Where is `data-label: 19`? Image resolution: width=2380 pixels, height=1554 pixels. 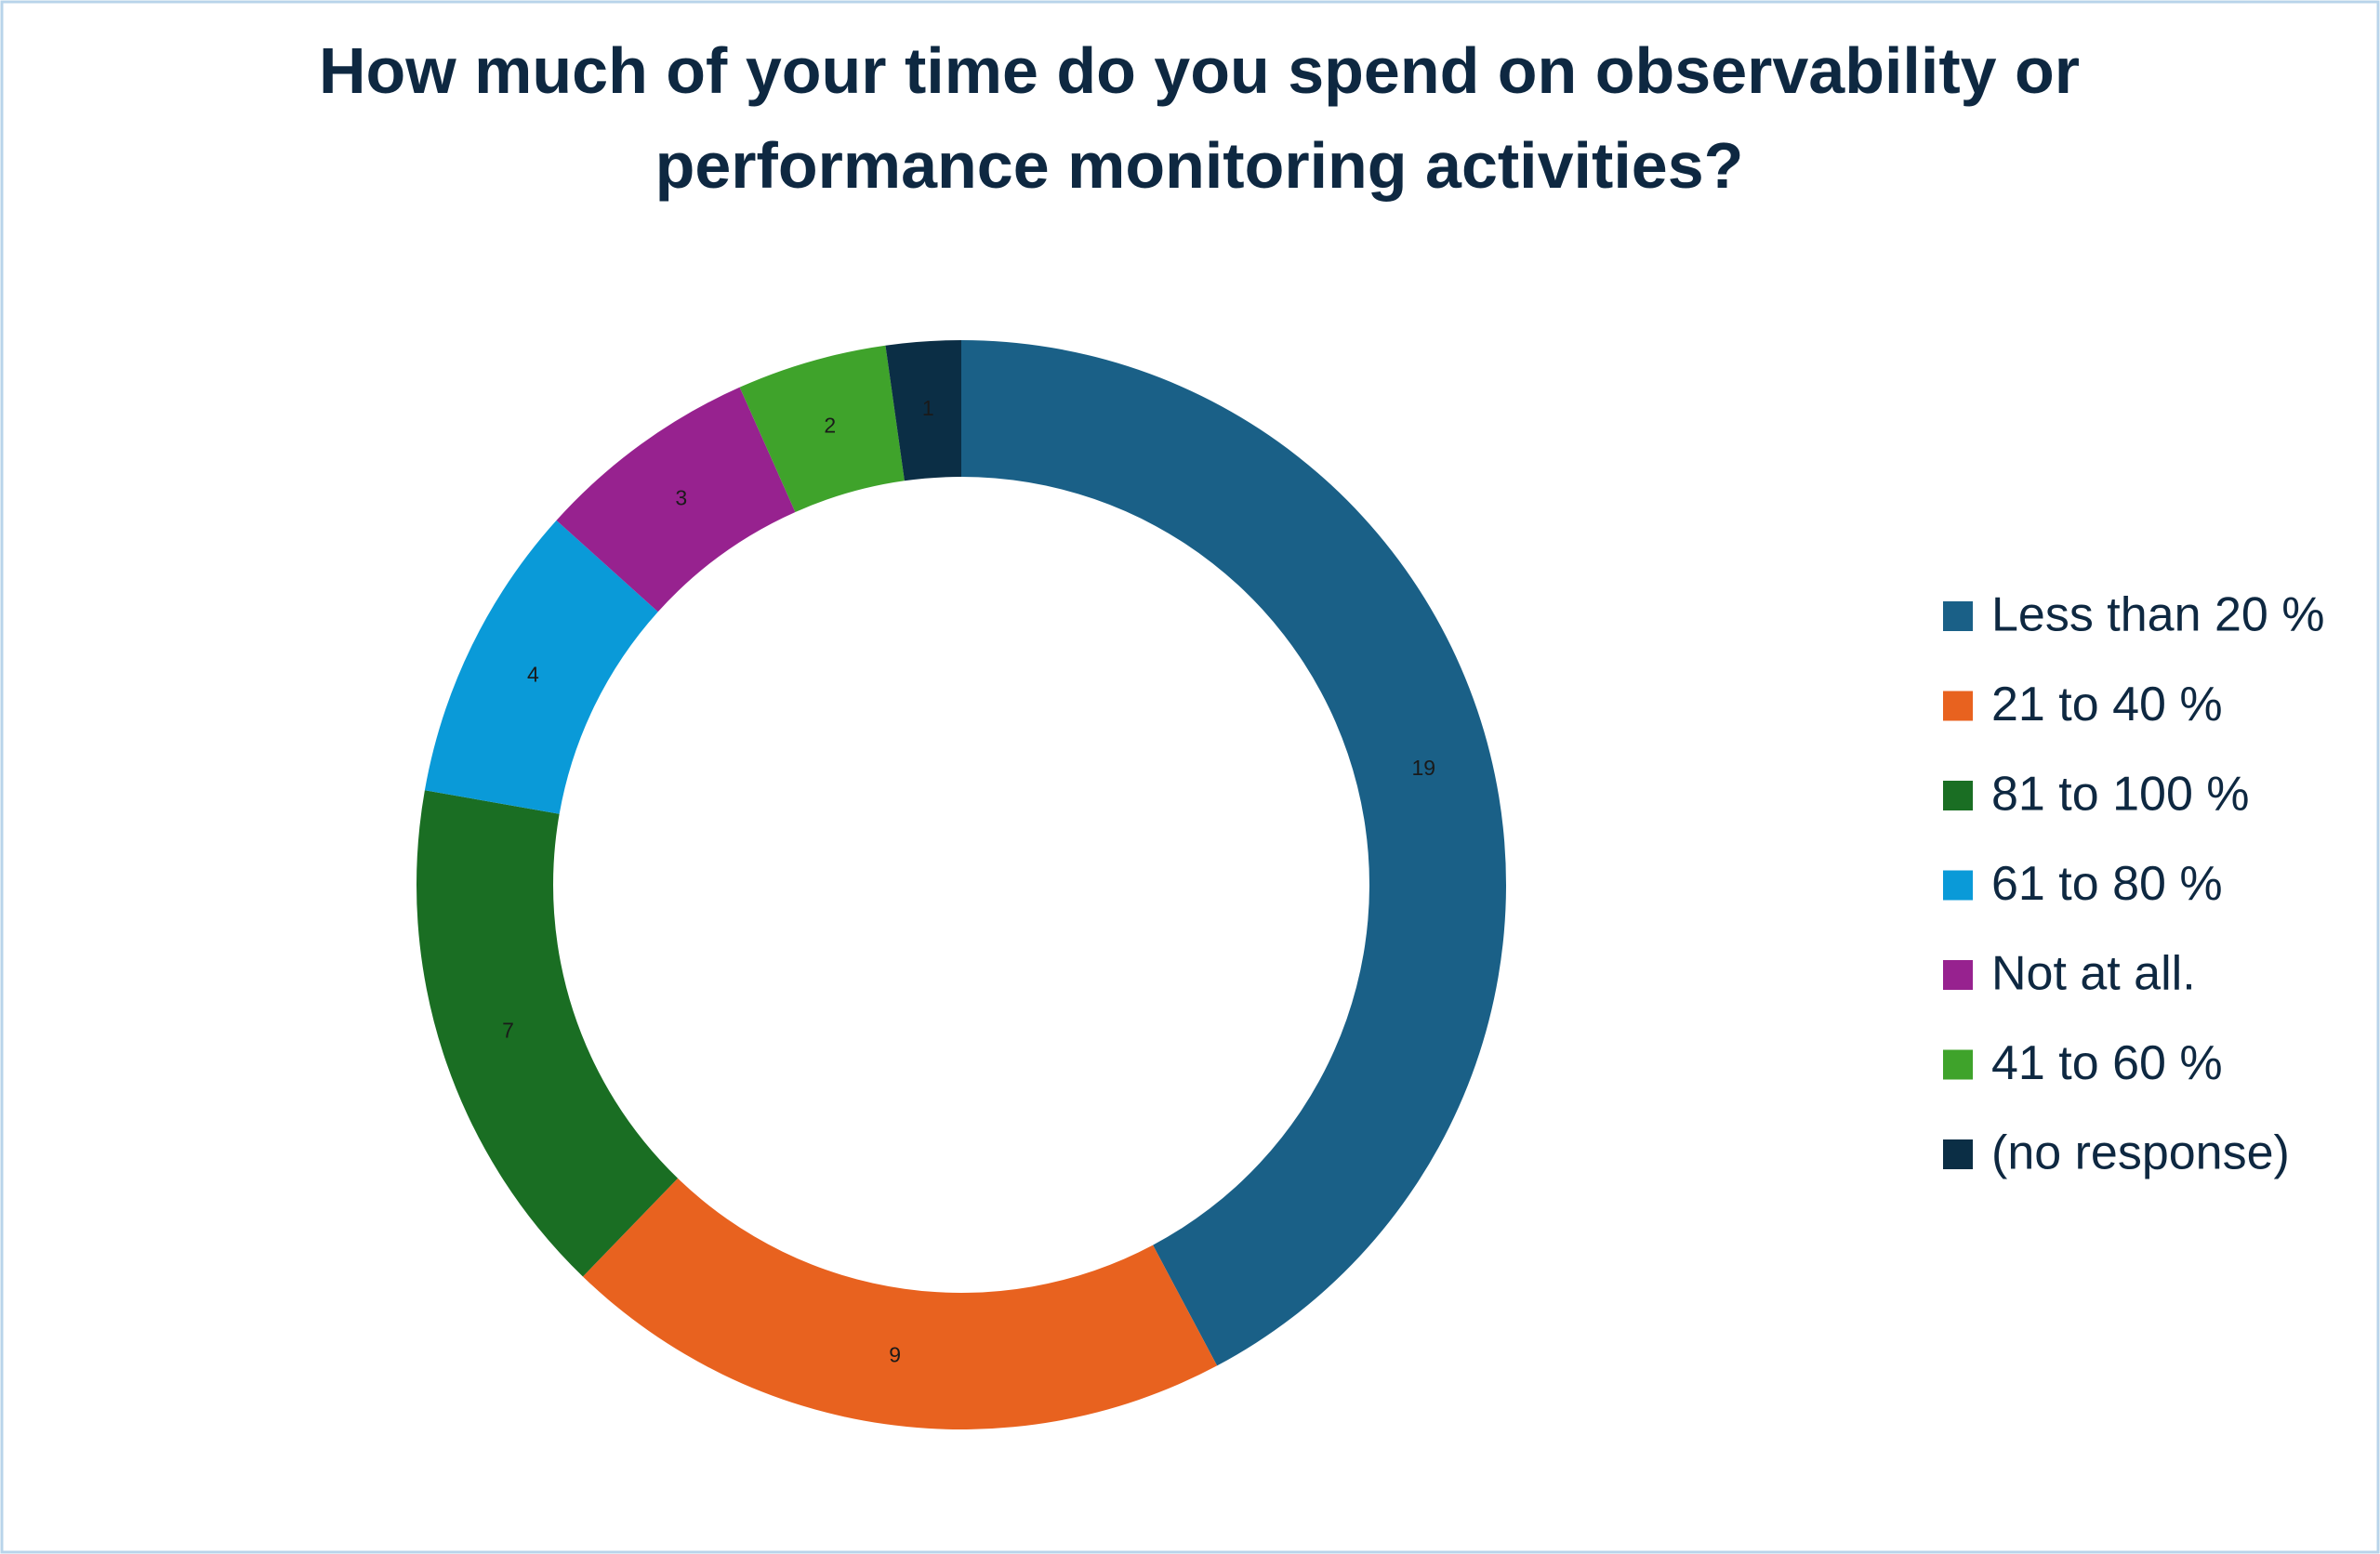
data-label: 19 is located at coordinates (1423, 768).